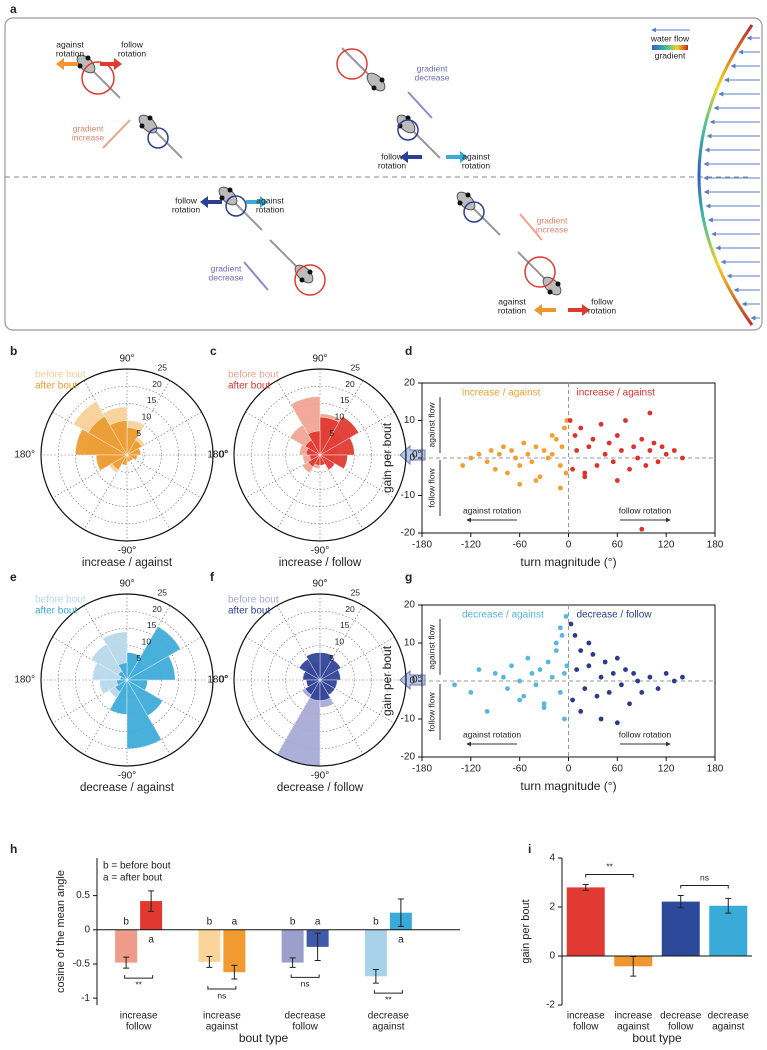 Image resolution: width=767 pixels, height=1050 pixels. Describe the element at coordinates (132, 878) in the screenshot. I see `legend-label: a = after bout` at that location.